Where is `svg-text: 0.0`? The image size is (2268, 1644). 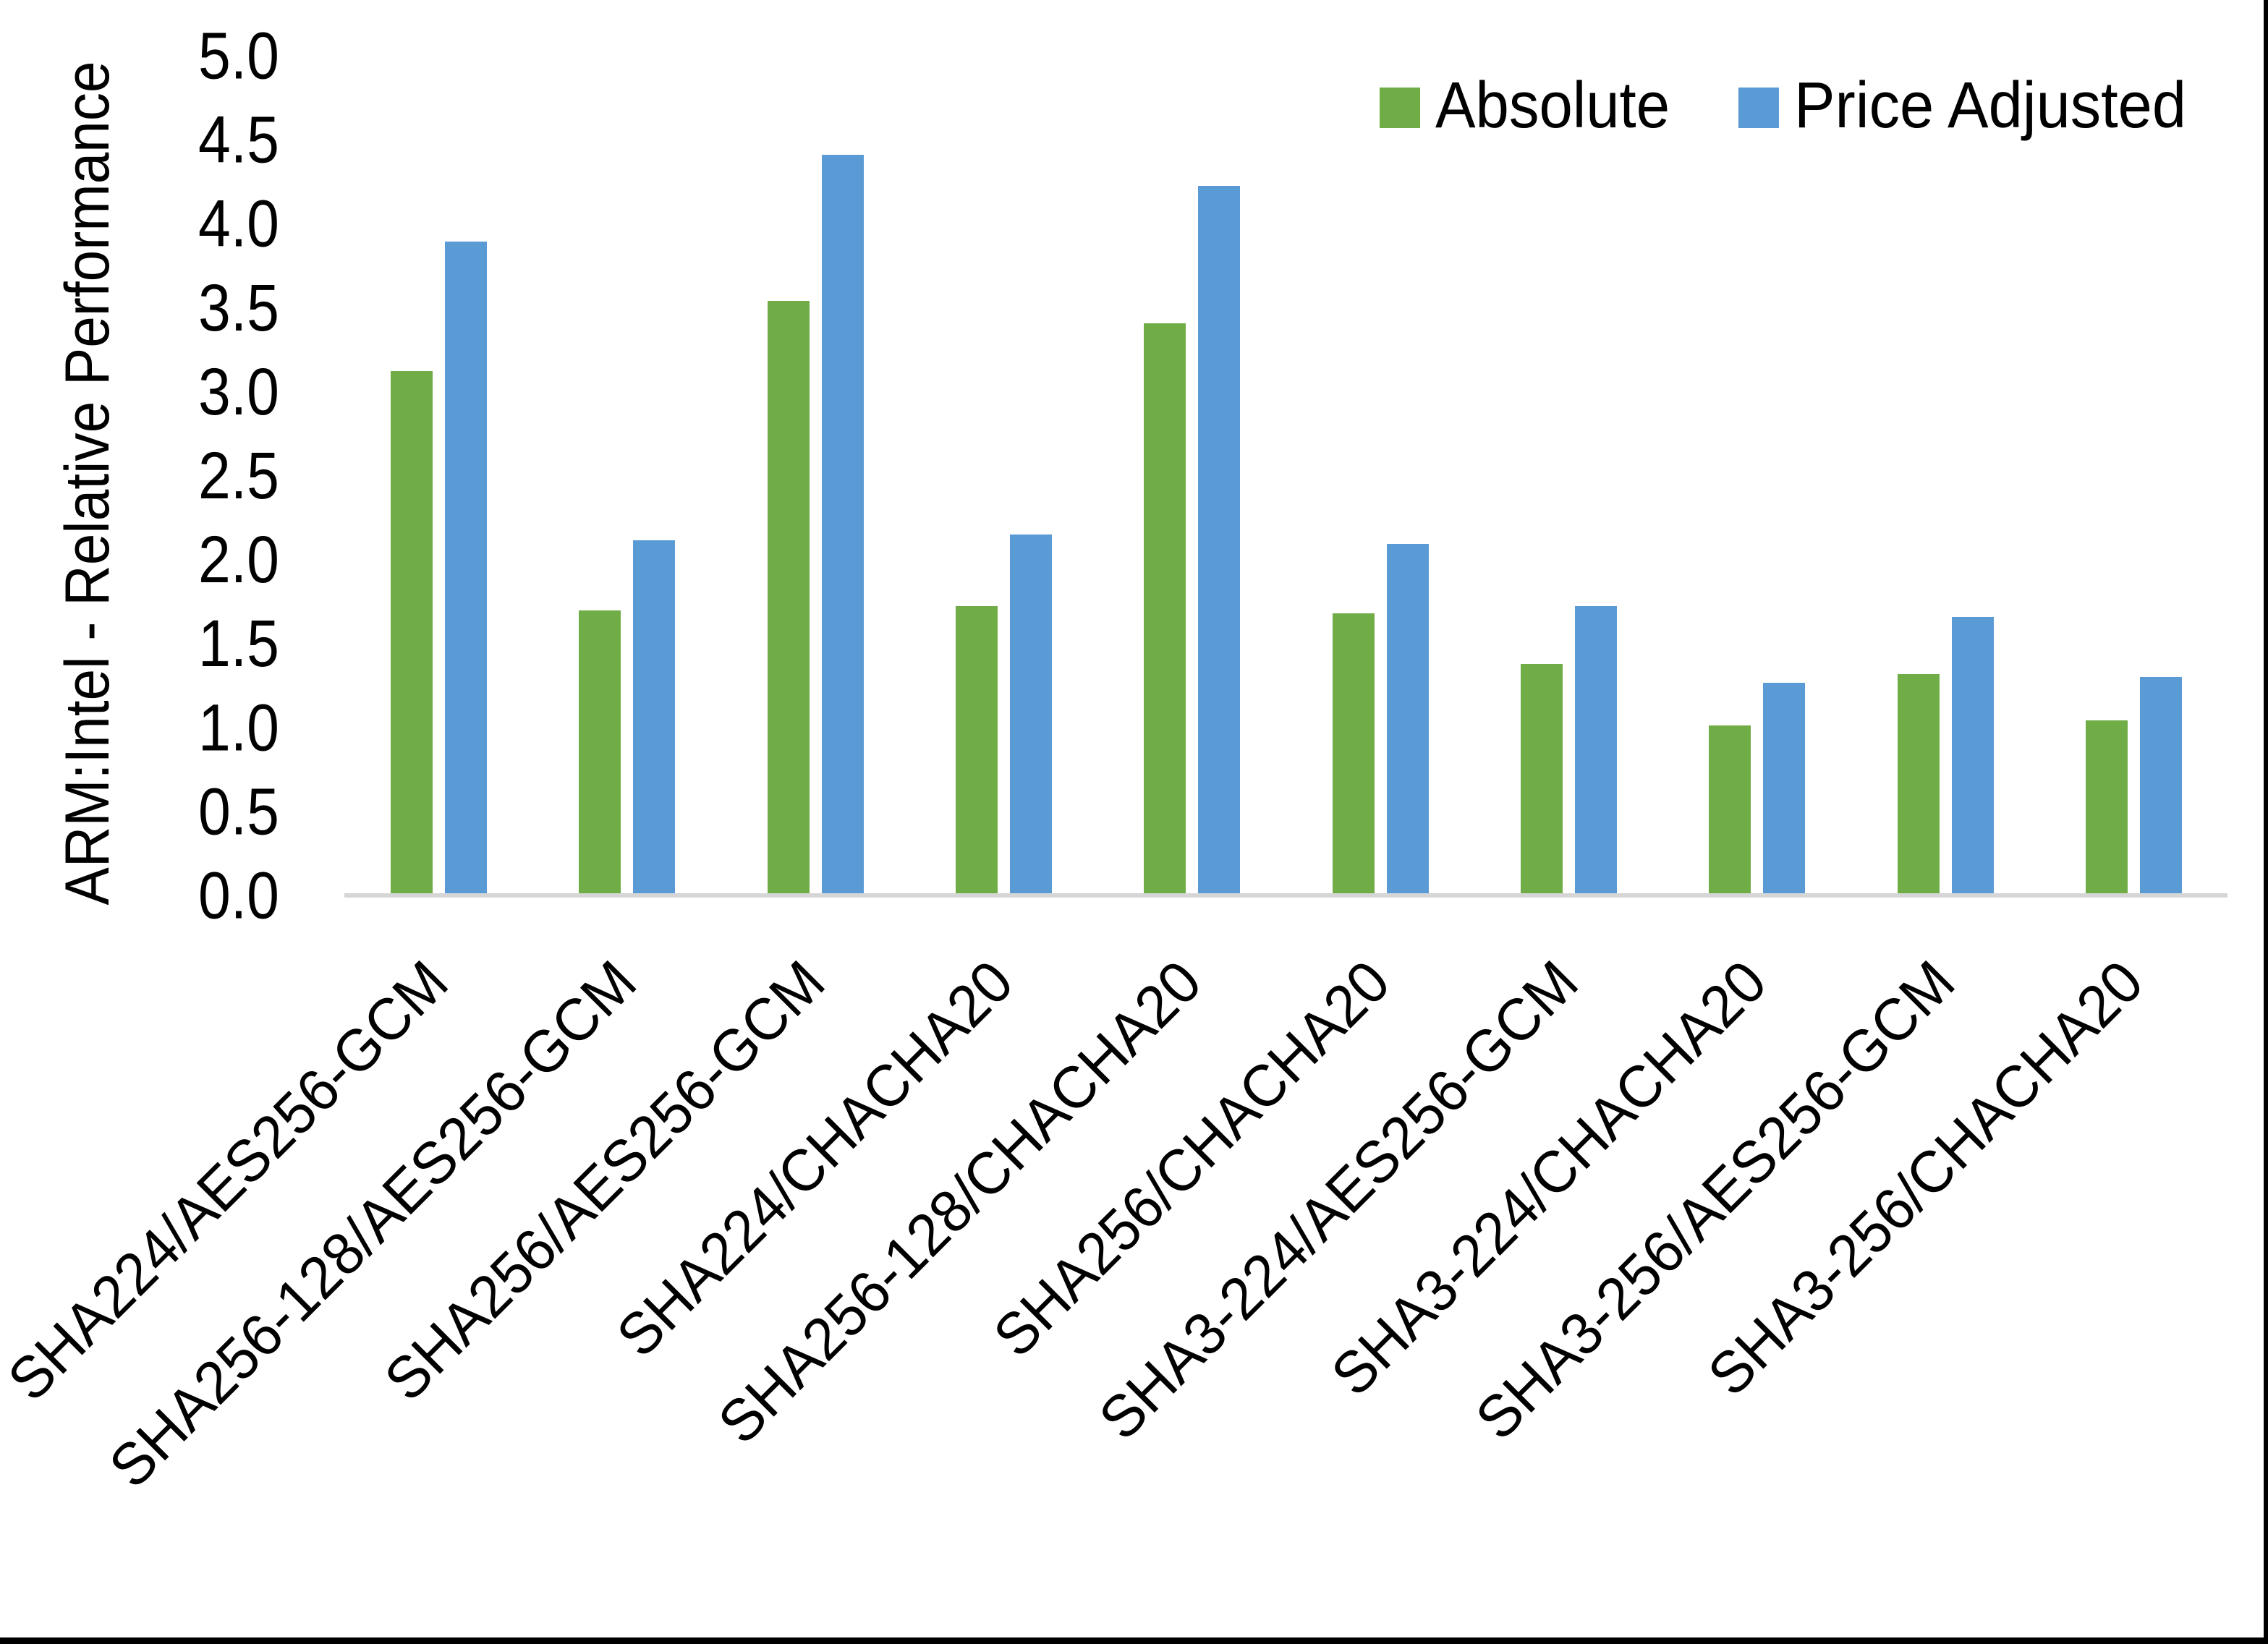 svg-text: 0.0 is located at coordinates (238, 896).